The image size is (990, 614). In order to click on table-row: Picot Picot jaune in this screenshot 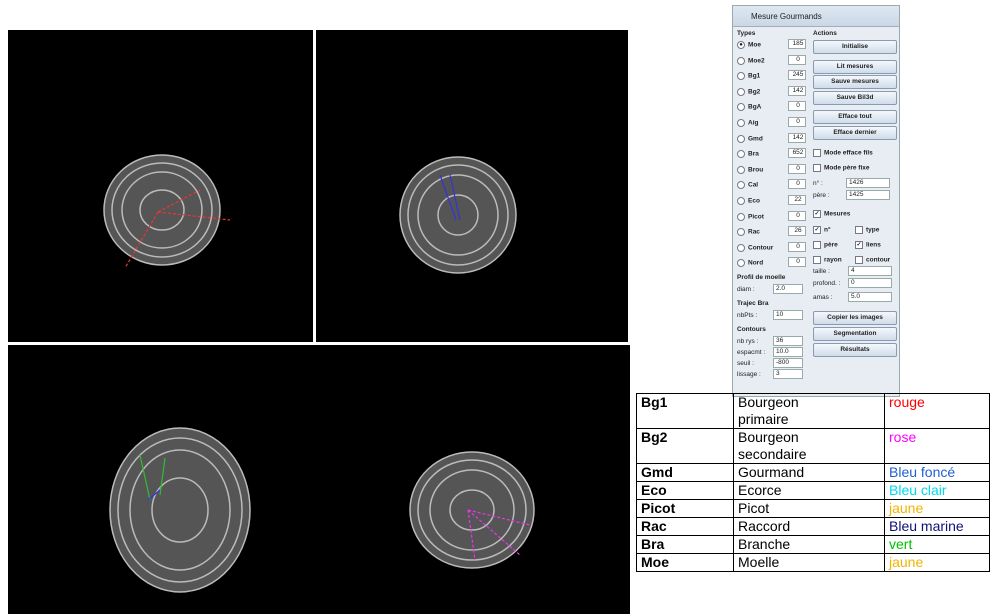, I will do `click(813, 508)`.